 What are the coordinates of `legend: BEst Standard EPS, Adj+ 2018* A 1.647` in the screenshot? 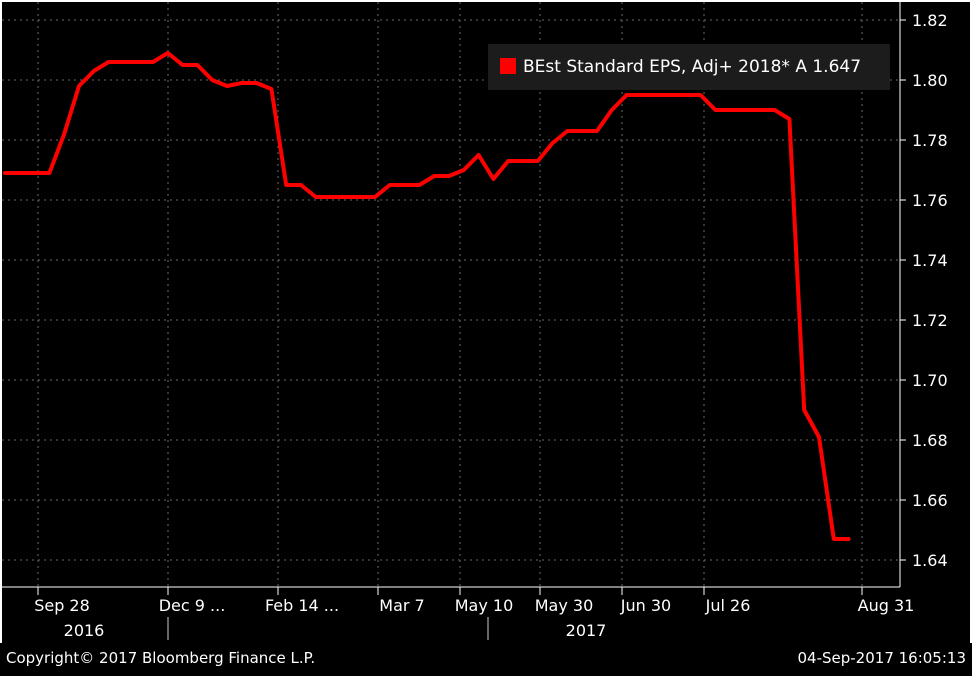 It's located at (689, 67).